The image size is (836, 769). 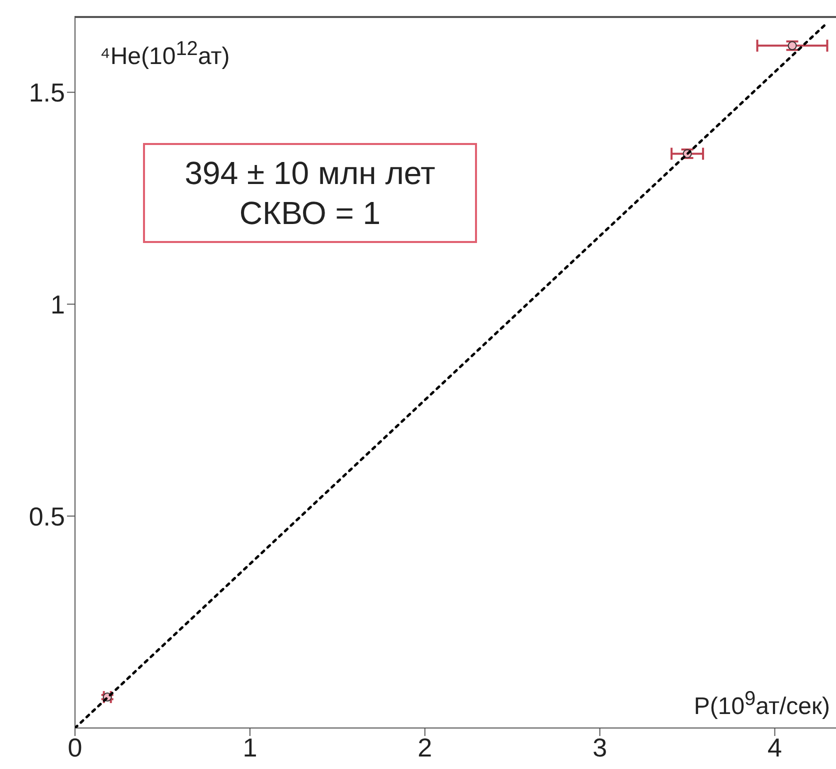 What do you see at coordinates (75, 747) in the screenshot?
I see `x-tick-label: 0` at bounding box center [75, 747].